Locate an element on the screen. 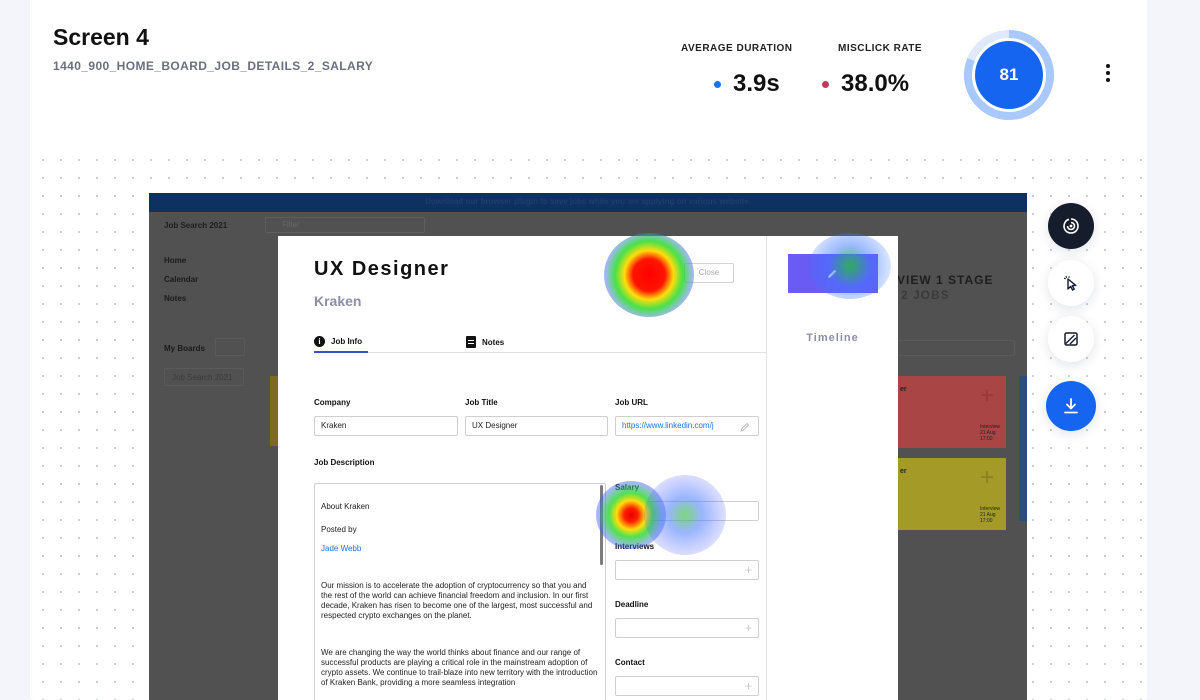 The width and height of the screenshot is (1200, 700). deadline-field: + is located at coordinates (687, 628).